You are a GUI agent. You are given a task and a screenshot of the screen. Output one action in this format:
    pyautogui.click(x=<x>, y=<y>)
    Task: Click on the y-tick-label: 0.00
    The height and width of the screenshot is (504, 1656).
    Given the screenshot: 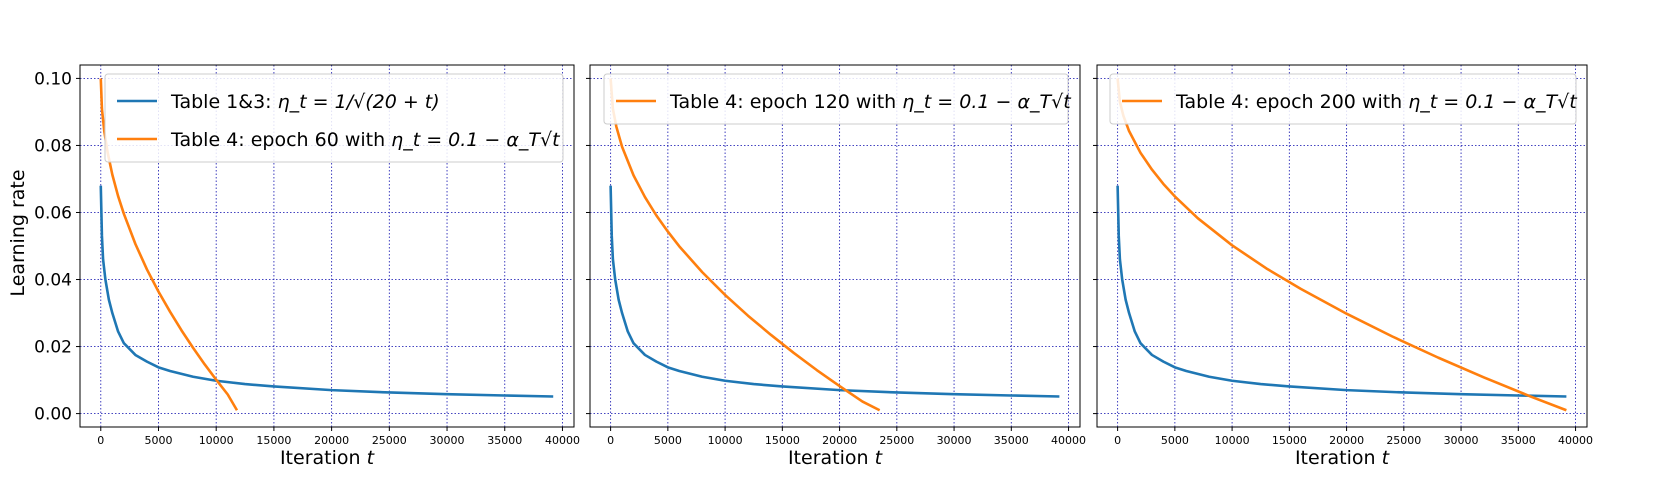 What is the action you would take?
    pyautogui.click(x=53, y=415)
    